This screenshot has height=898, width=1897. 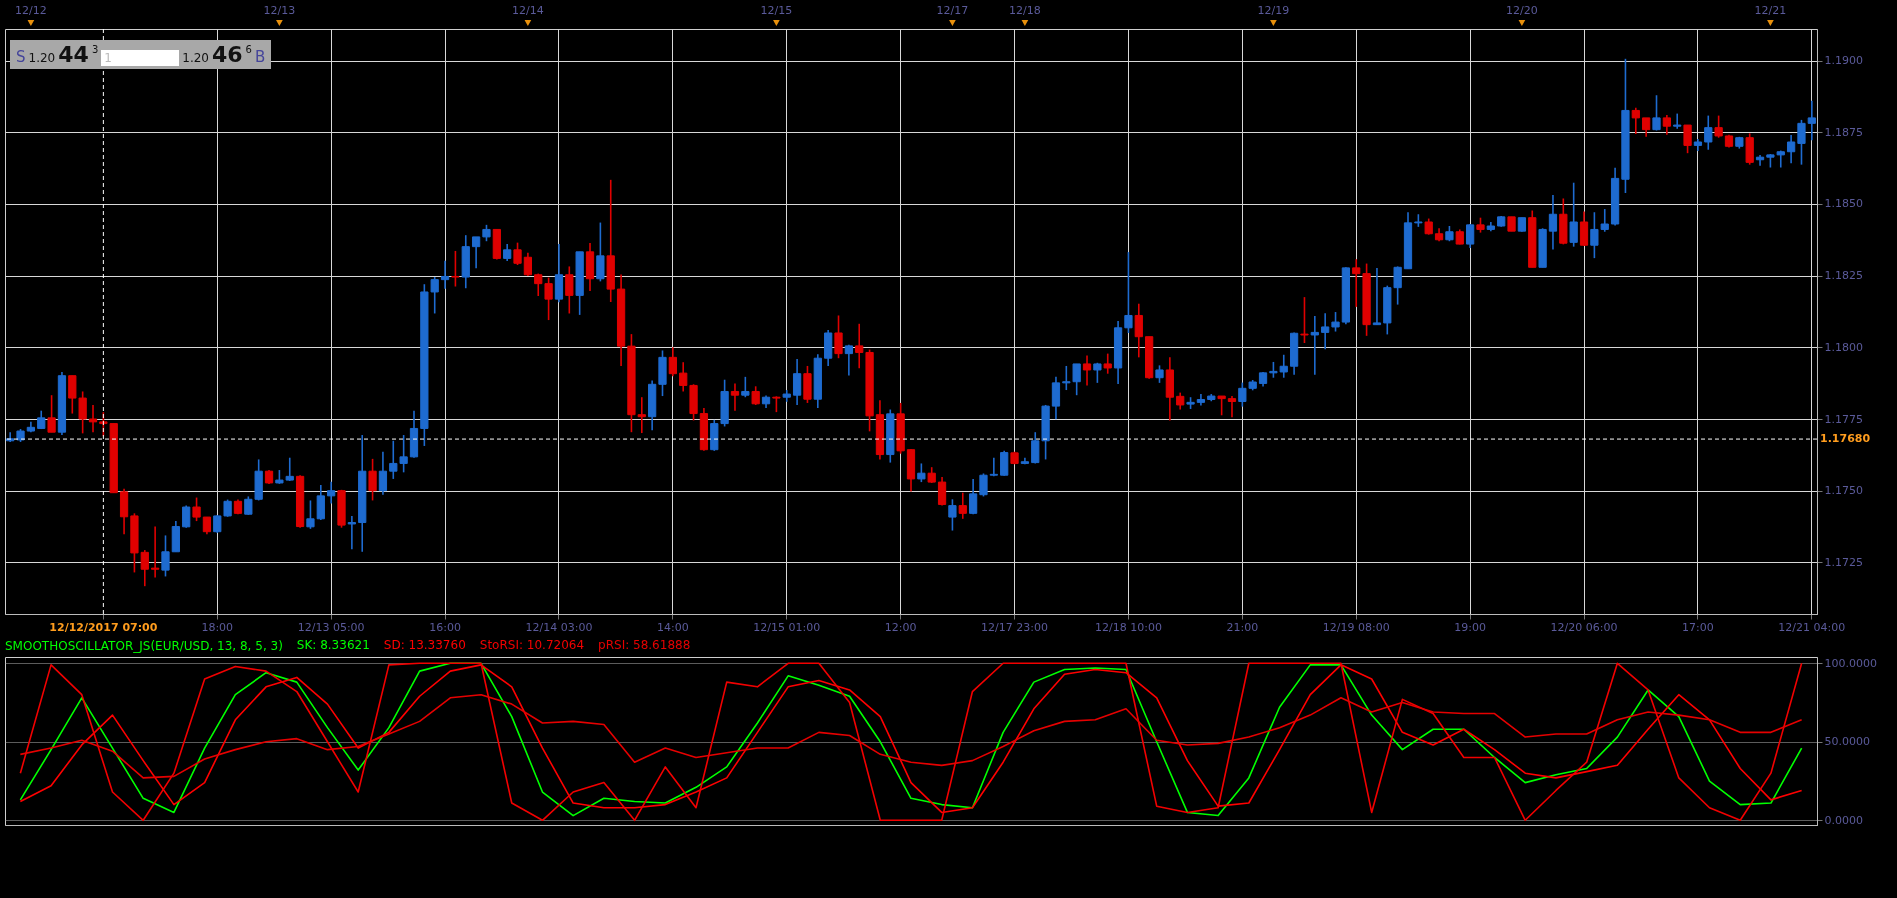 What do you see at coordinates (1843, 61) in the screenshot?
I see `y-tick-label: 1.1900` at bounding box center [1843, 61].